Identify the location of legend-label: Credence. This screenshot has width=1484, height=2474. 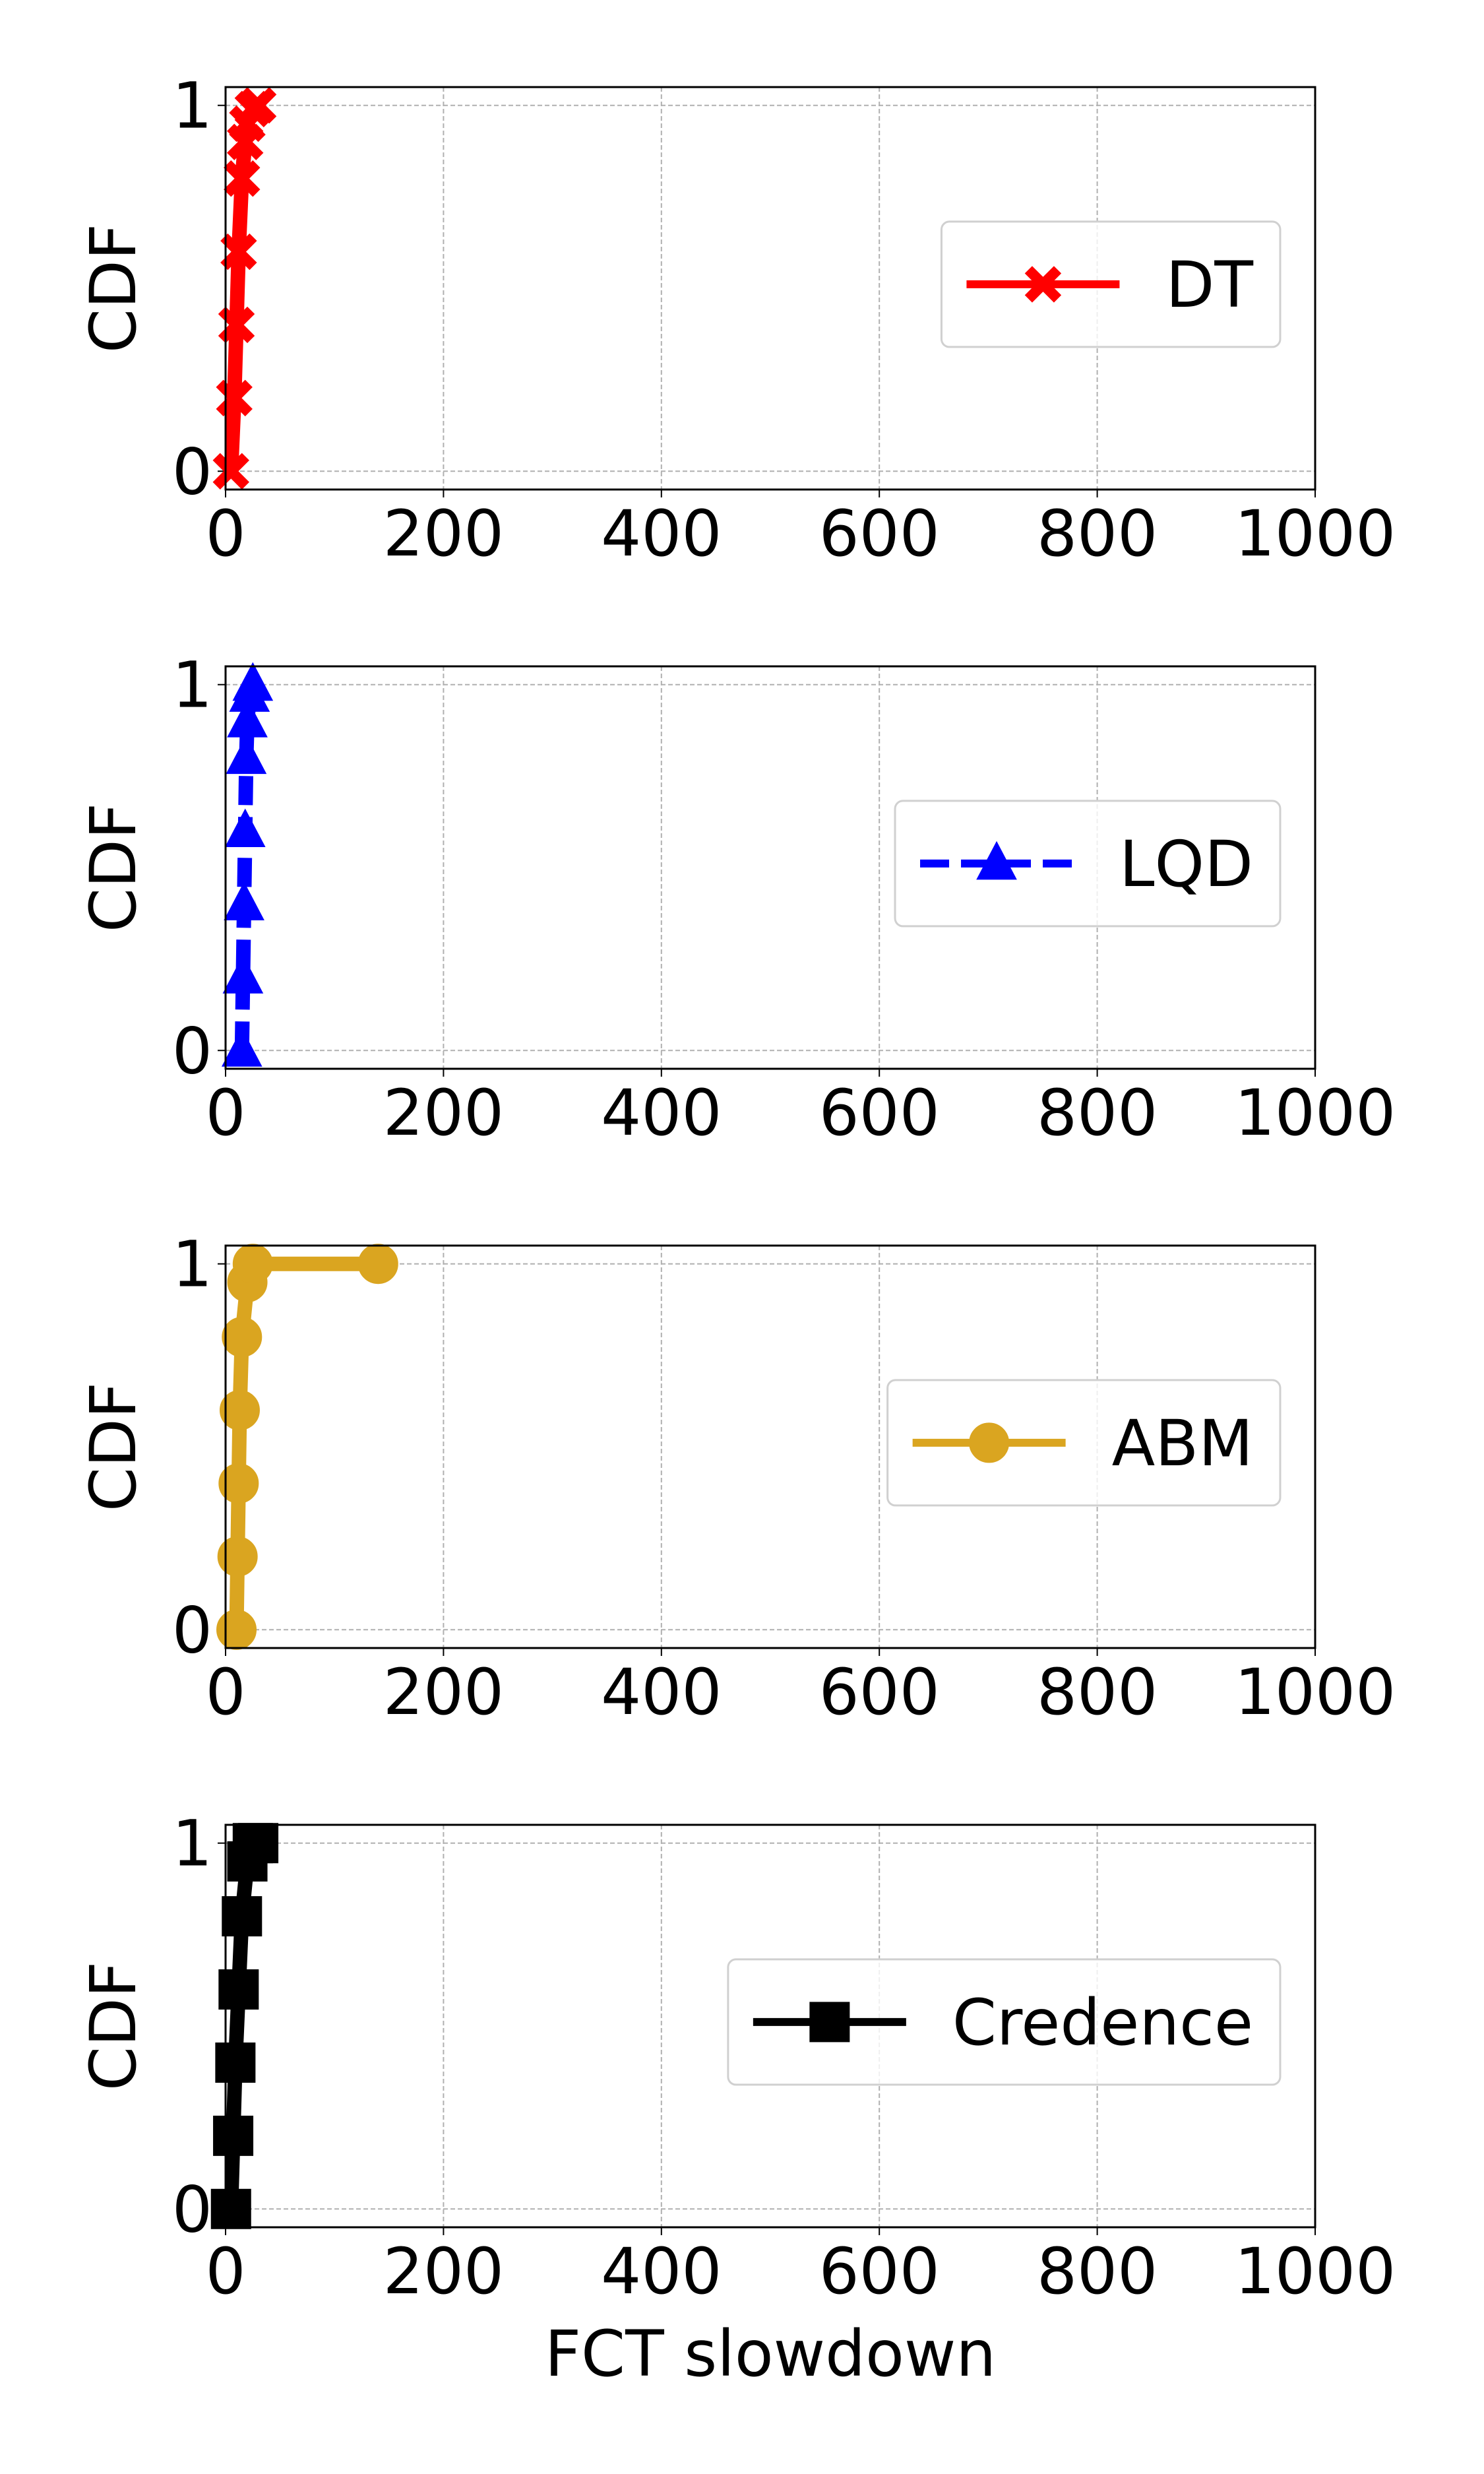
(1102, 2023).